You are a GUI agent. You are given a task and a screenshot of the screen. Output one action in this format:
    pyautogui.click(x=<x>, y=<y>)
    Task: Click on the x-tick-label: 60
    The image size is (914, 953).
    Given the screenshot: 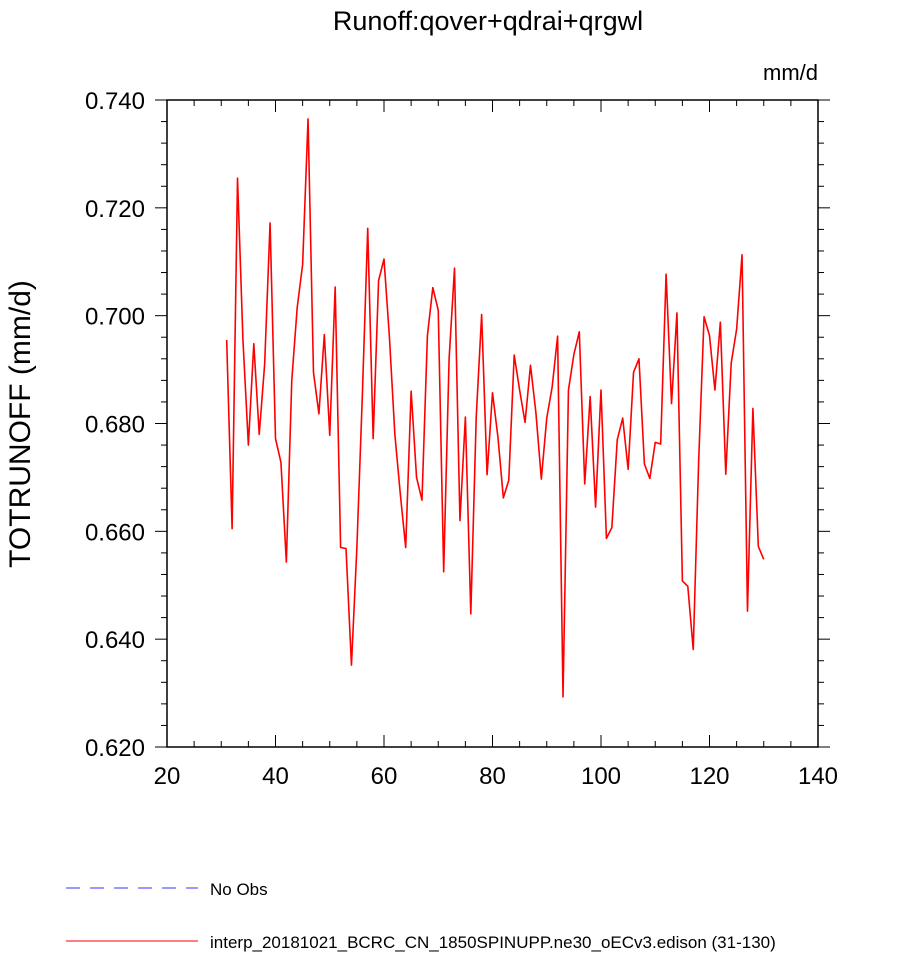 What is the action you would take?
    pyautogui.click(x=384, y=776)
    